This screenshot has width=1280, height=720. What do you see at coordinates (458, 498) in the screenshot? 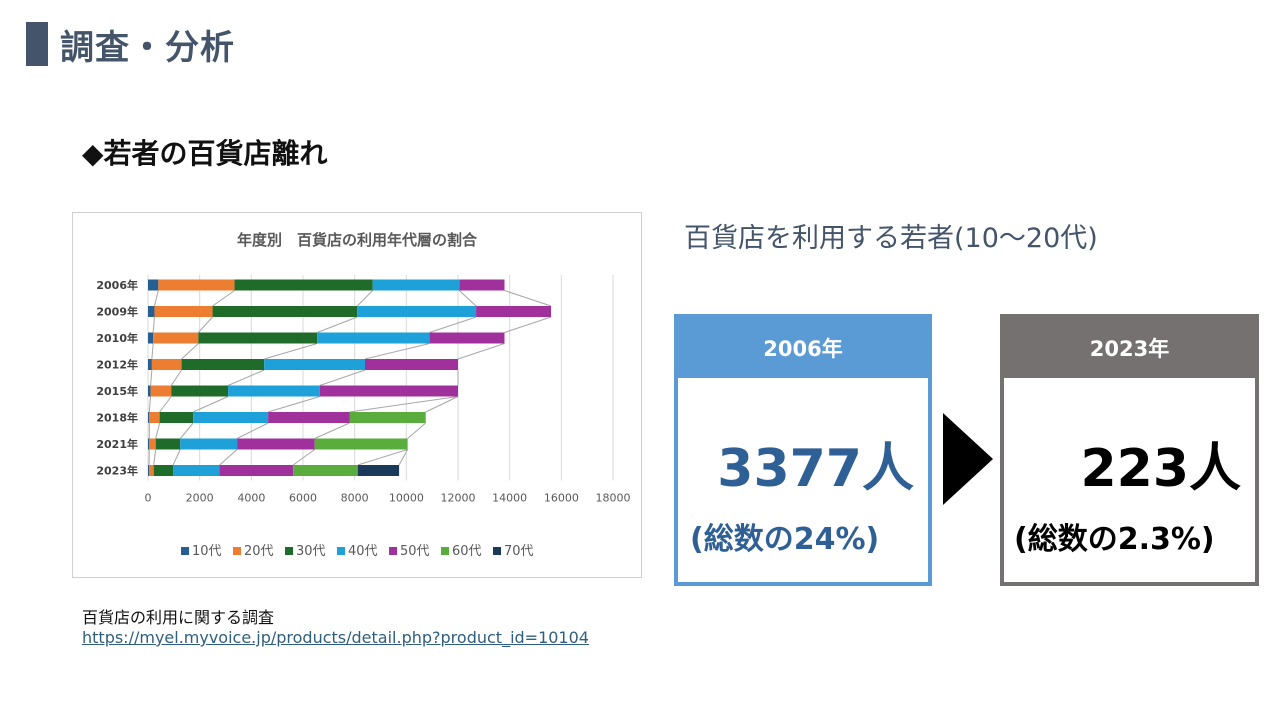
I see `chart-x-tick-label: 12000` at bounding box center [458, 498].